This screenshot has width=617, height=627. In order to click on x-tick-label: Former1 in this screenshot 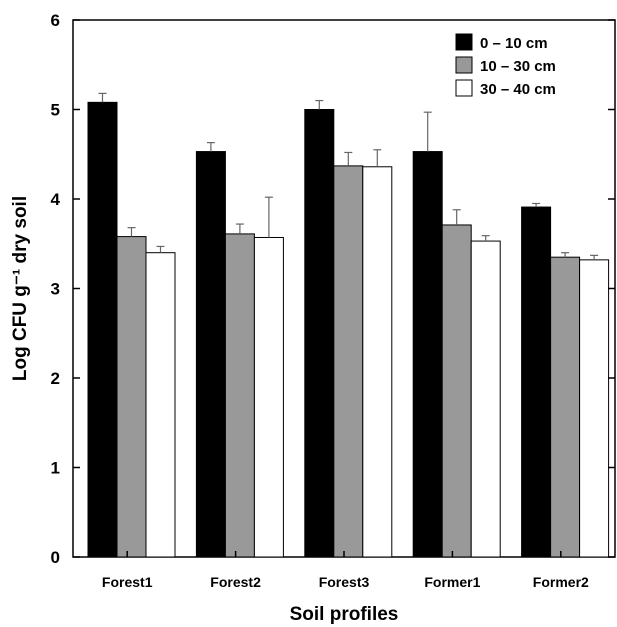, I will do `click(452, 582)`.